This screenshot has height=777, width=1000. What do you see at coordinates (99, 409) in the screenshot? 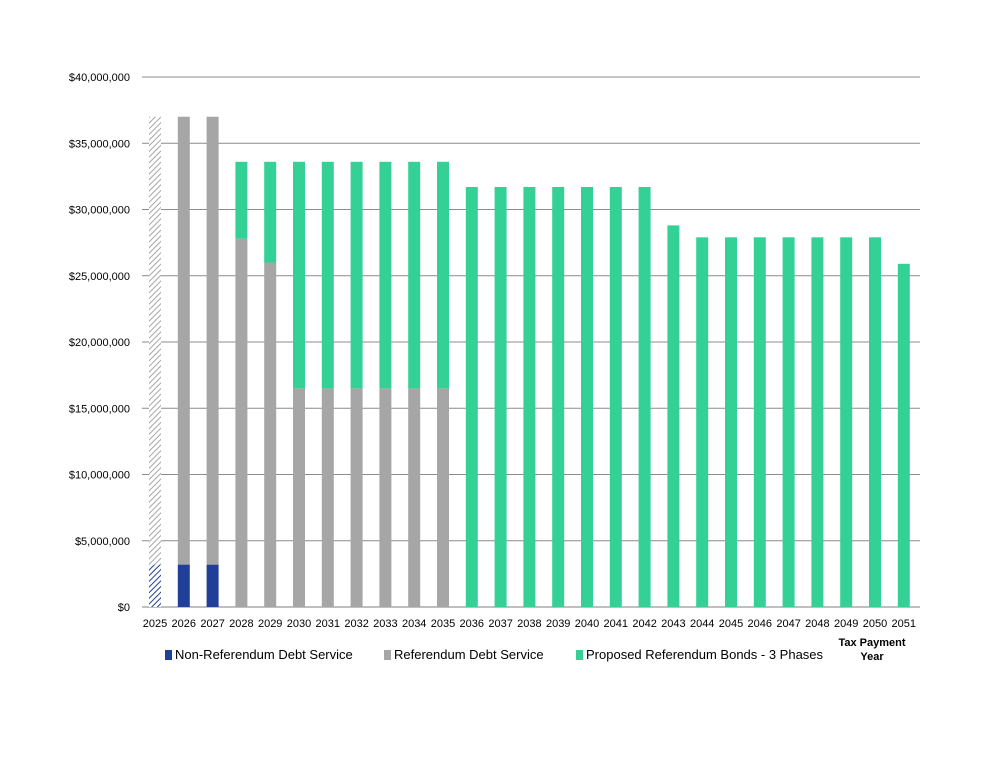
I see `y-tick-label: $15,000,000` at bounding box center [99, 409].